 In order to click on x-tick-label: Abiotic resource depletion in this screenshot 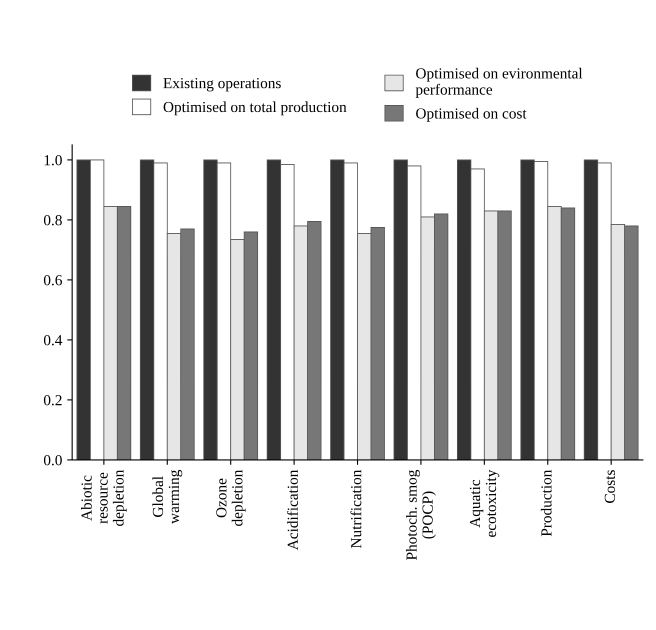, I will do `click(103, 498)`.